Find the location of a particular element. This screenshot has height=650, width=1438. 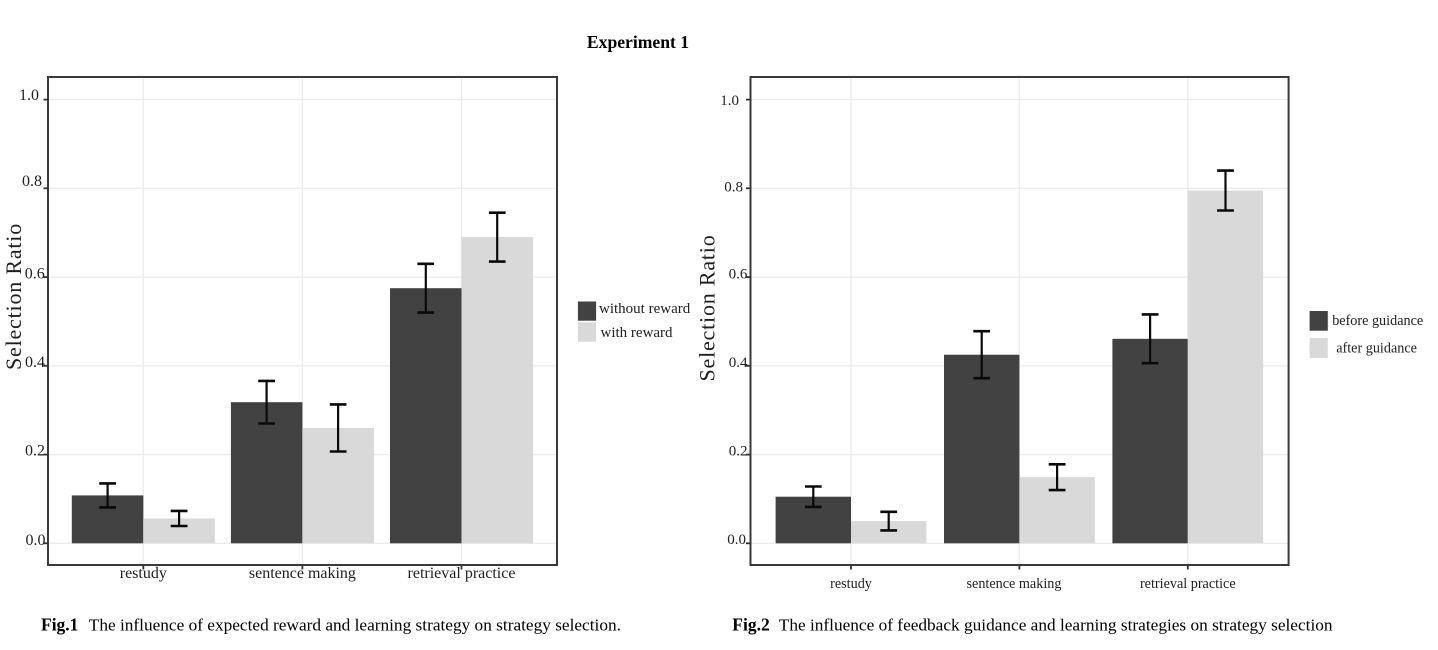

svg-text: before guidance is located at coordinates (1377, 321).